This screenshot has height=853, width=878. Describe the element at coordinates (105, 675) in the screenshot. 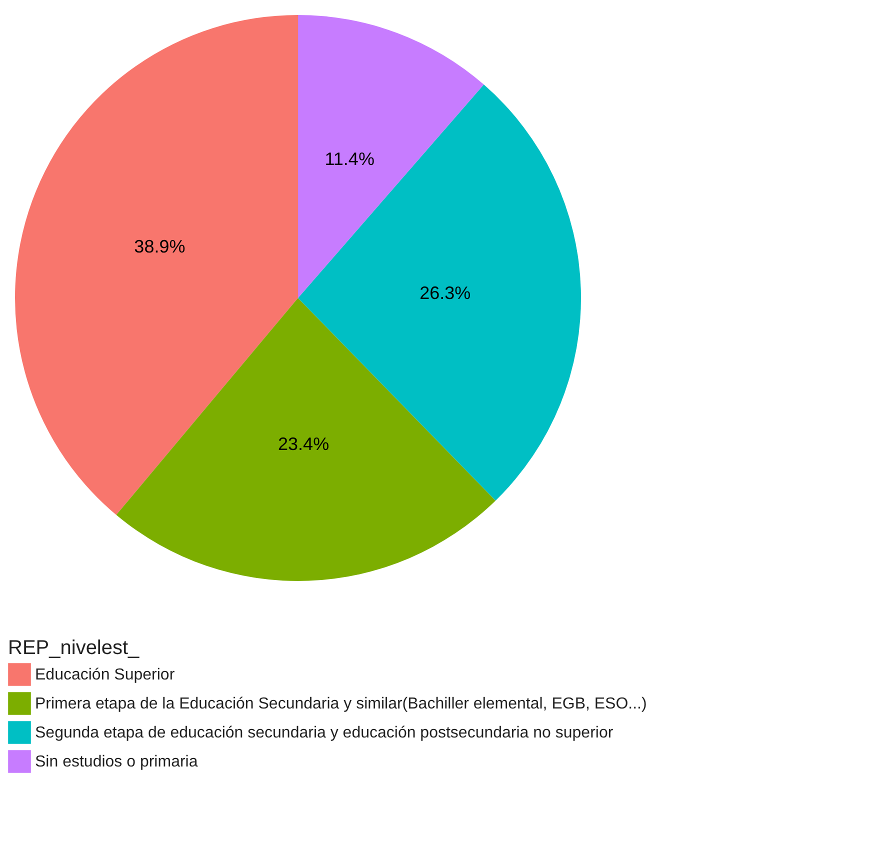

I see `legend-label: Educación Superior` at that location.